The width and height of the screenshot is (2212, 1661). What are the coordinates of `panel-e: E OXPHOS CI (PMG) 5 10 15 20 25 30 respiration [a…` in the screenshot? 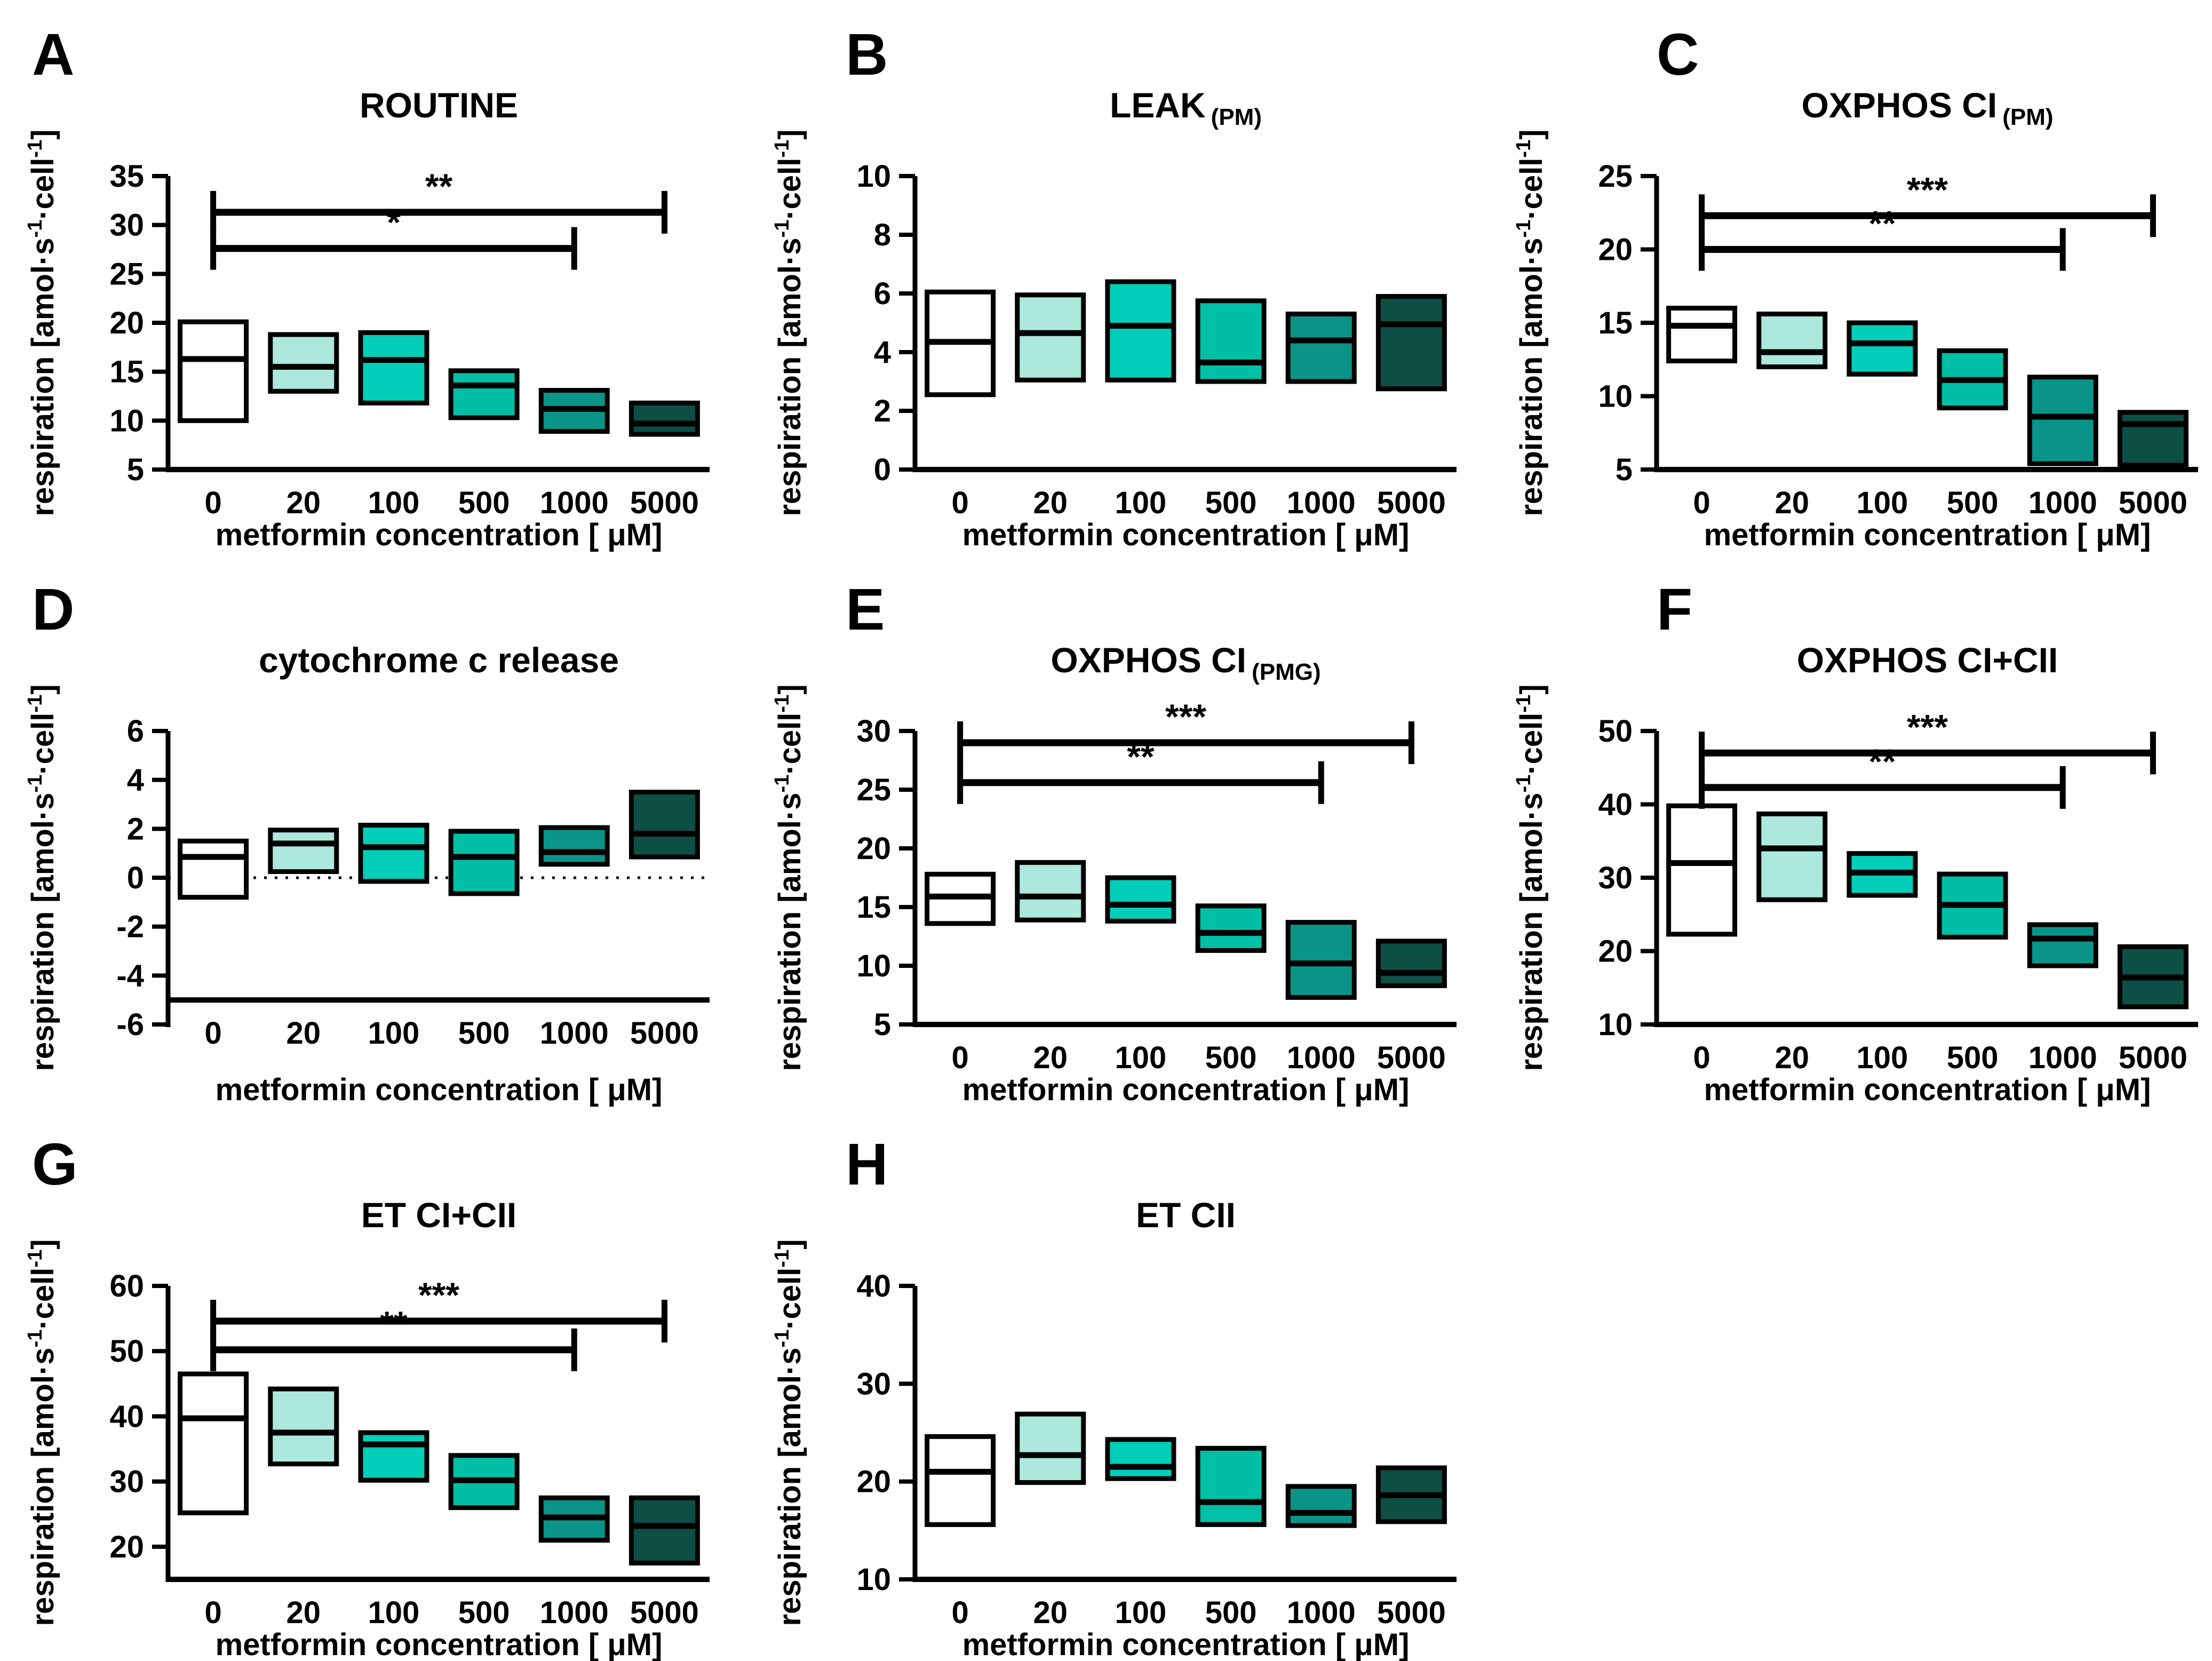 It's located at (1108, 832).